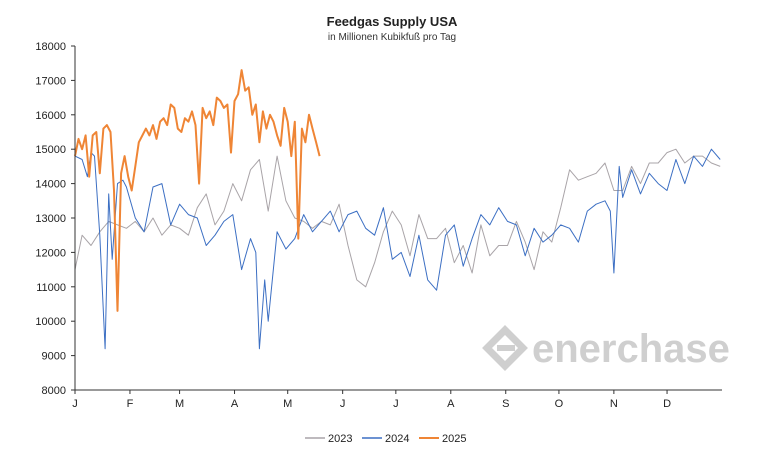 Image resolution: width=776 pixels, height=460 pixels. What do you see at coordinates (397, 439) in the screenshot?
I see `legend-label: 2024` at bounding box center [397, 439].